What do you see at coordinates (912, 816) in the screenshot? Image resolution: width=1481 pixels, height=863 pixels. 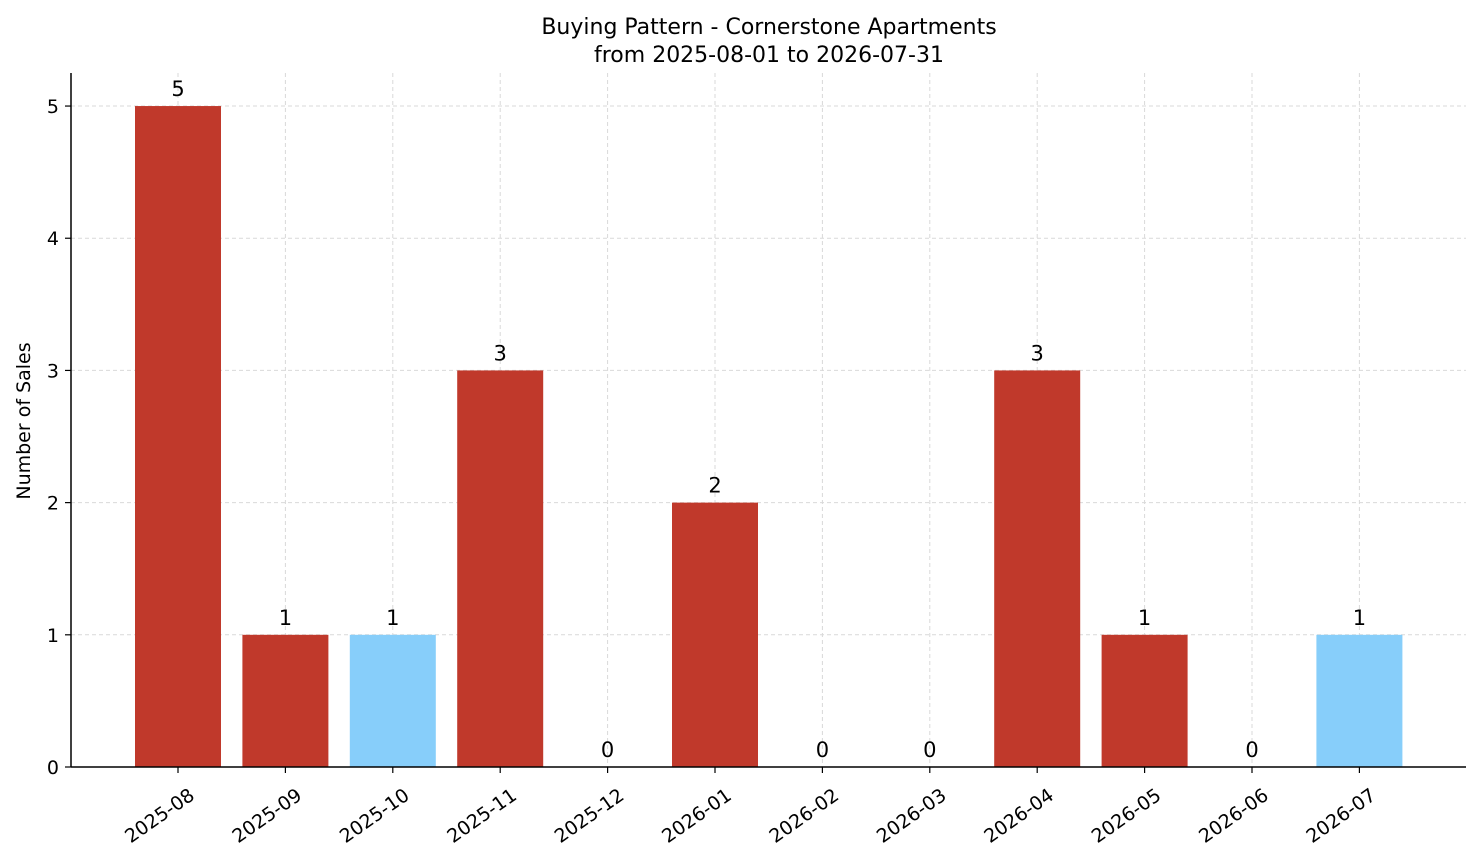 I see `x-tick-label: 2026-03` at bounding box center [912, 816].